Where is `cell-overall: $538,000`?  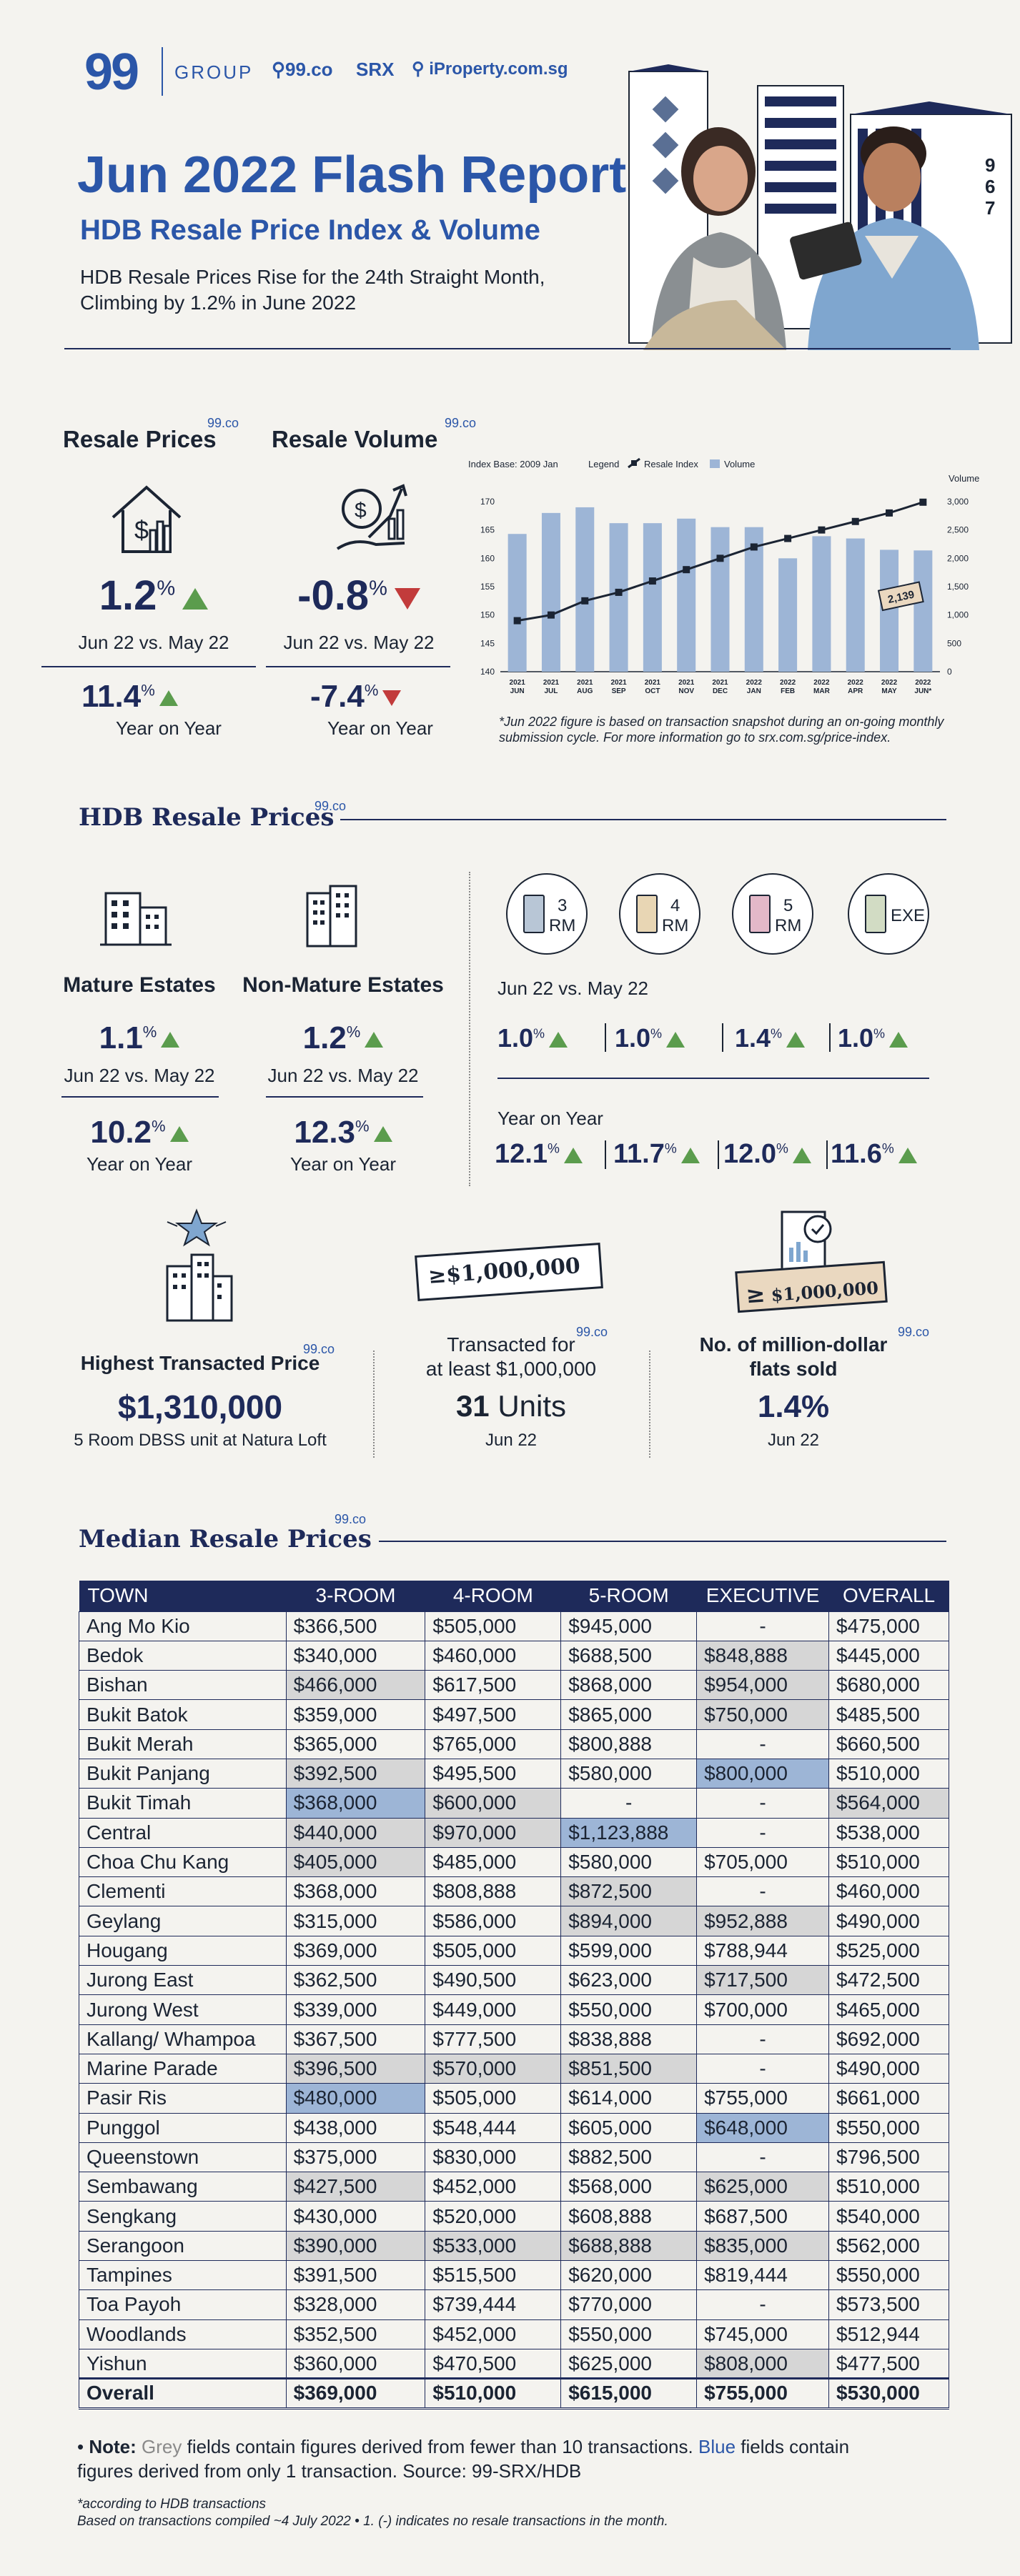
cell-overall: $538,000 is located at coordinates (888, 1832).